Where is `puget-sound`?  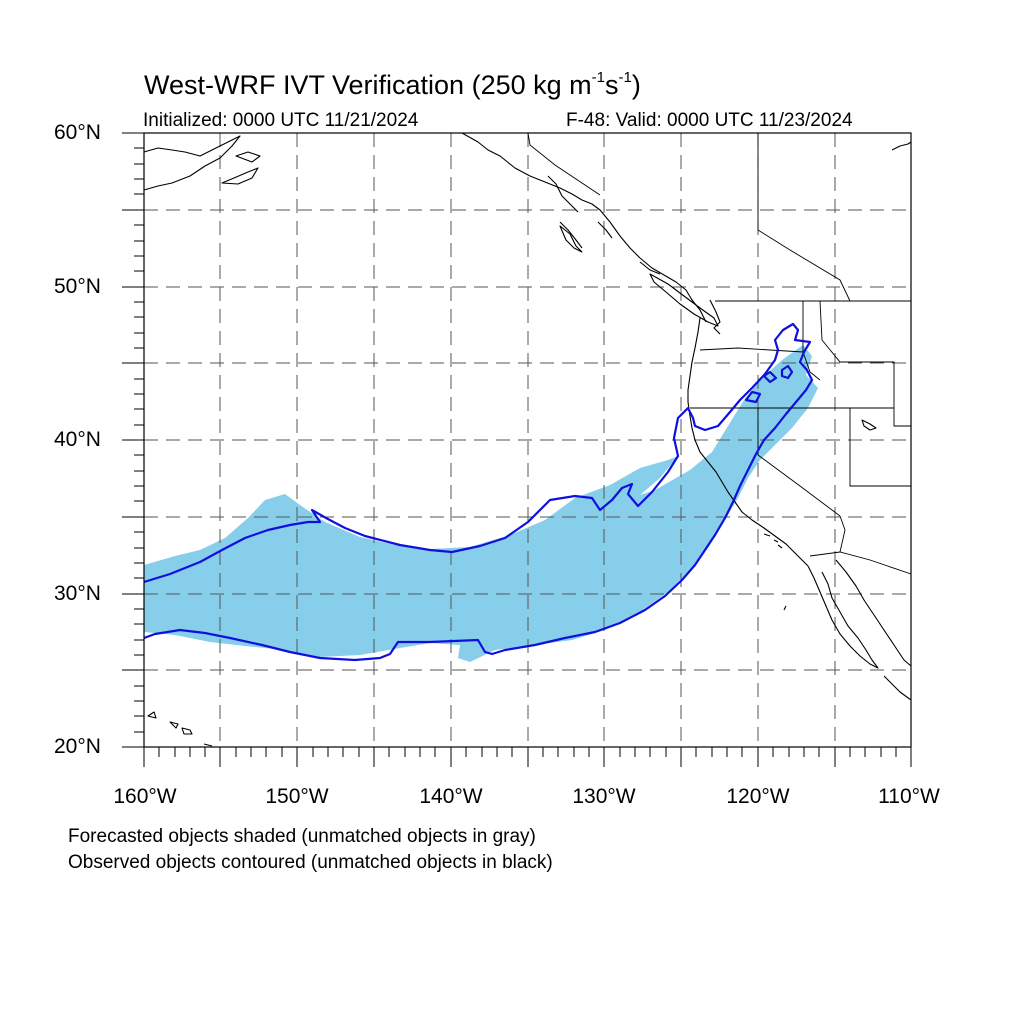
puget-sound is located at coordinates (715, 317).